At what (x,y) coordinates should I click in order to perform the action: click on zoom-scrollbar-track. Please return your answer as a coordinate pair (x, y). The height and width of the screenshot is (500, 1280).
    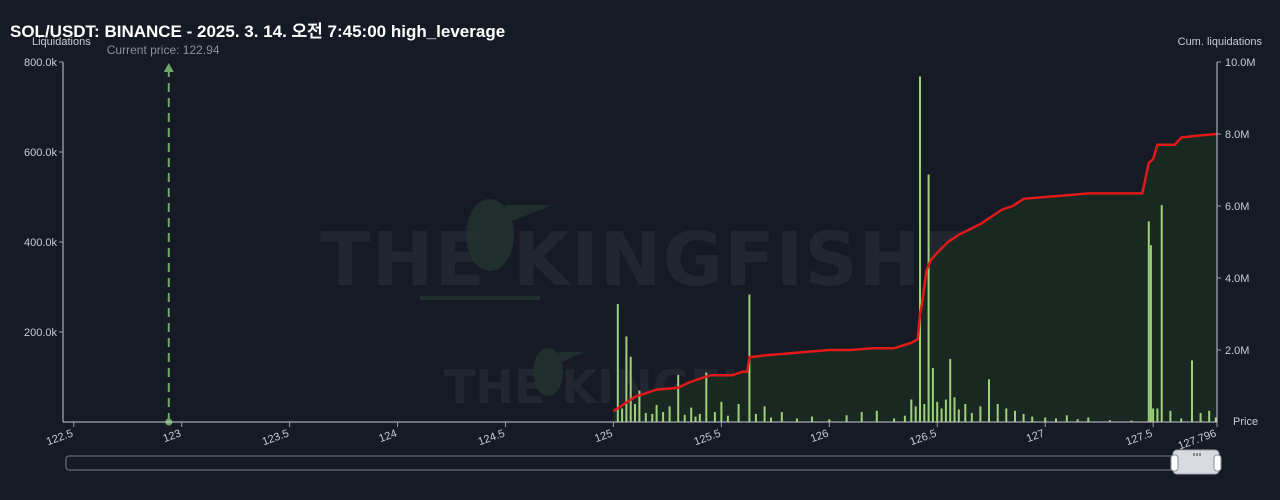
    Looking at the image, I should click on (642, 463).